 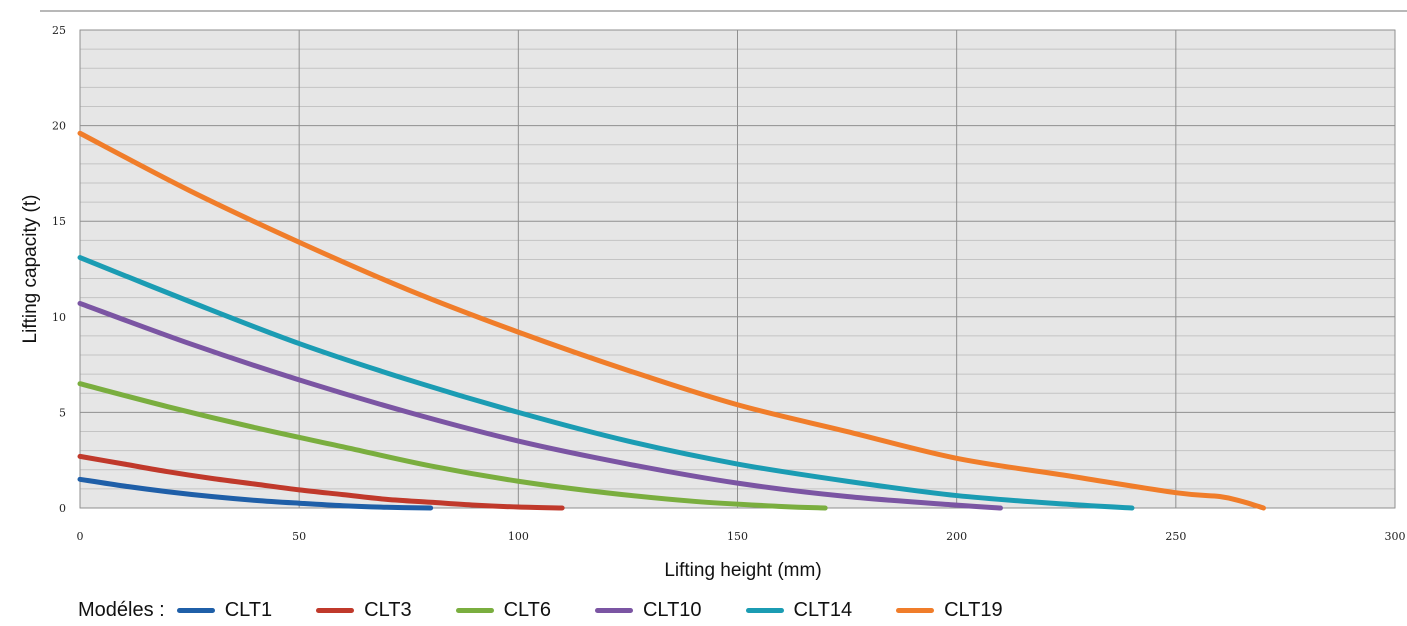 I want to click on legend-label: CLT14, so click(x=823, y=609).